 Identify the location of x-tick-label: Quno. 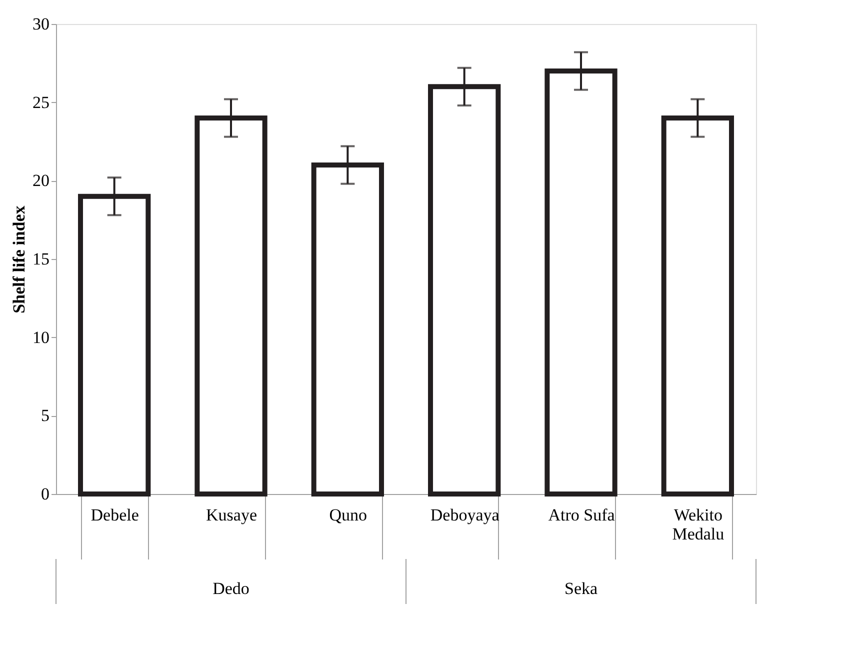
(348, 515).